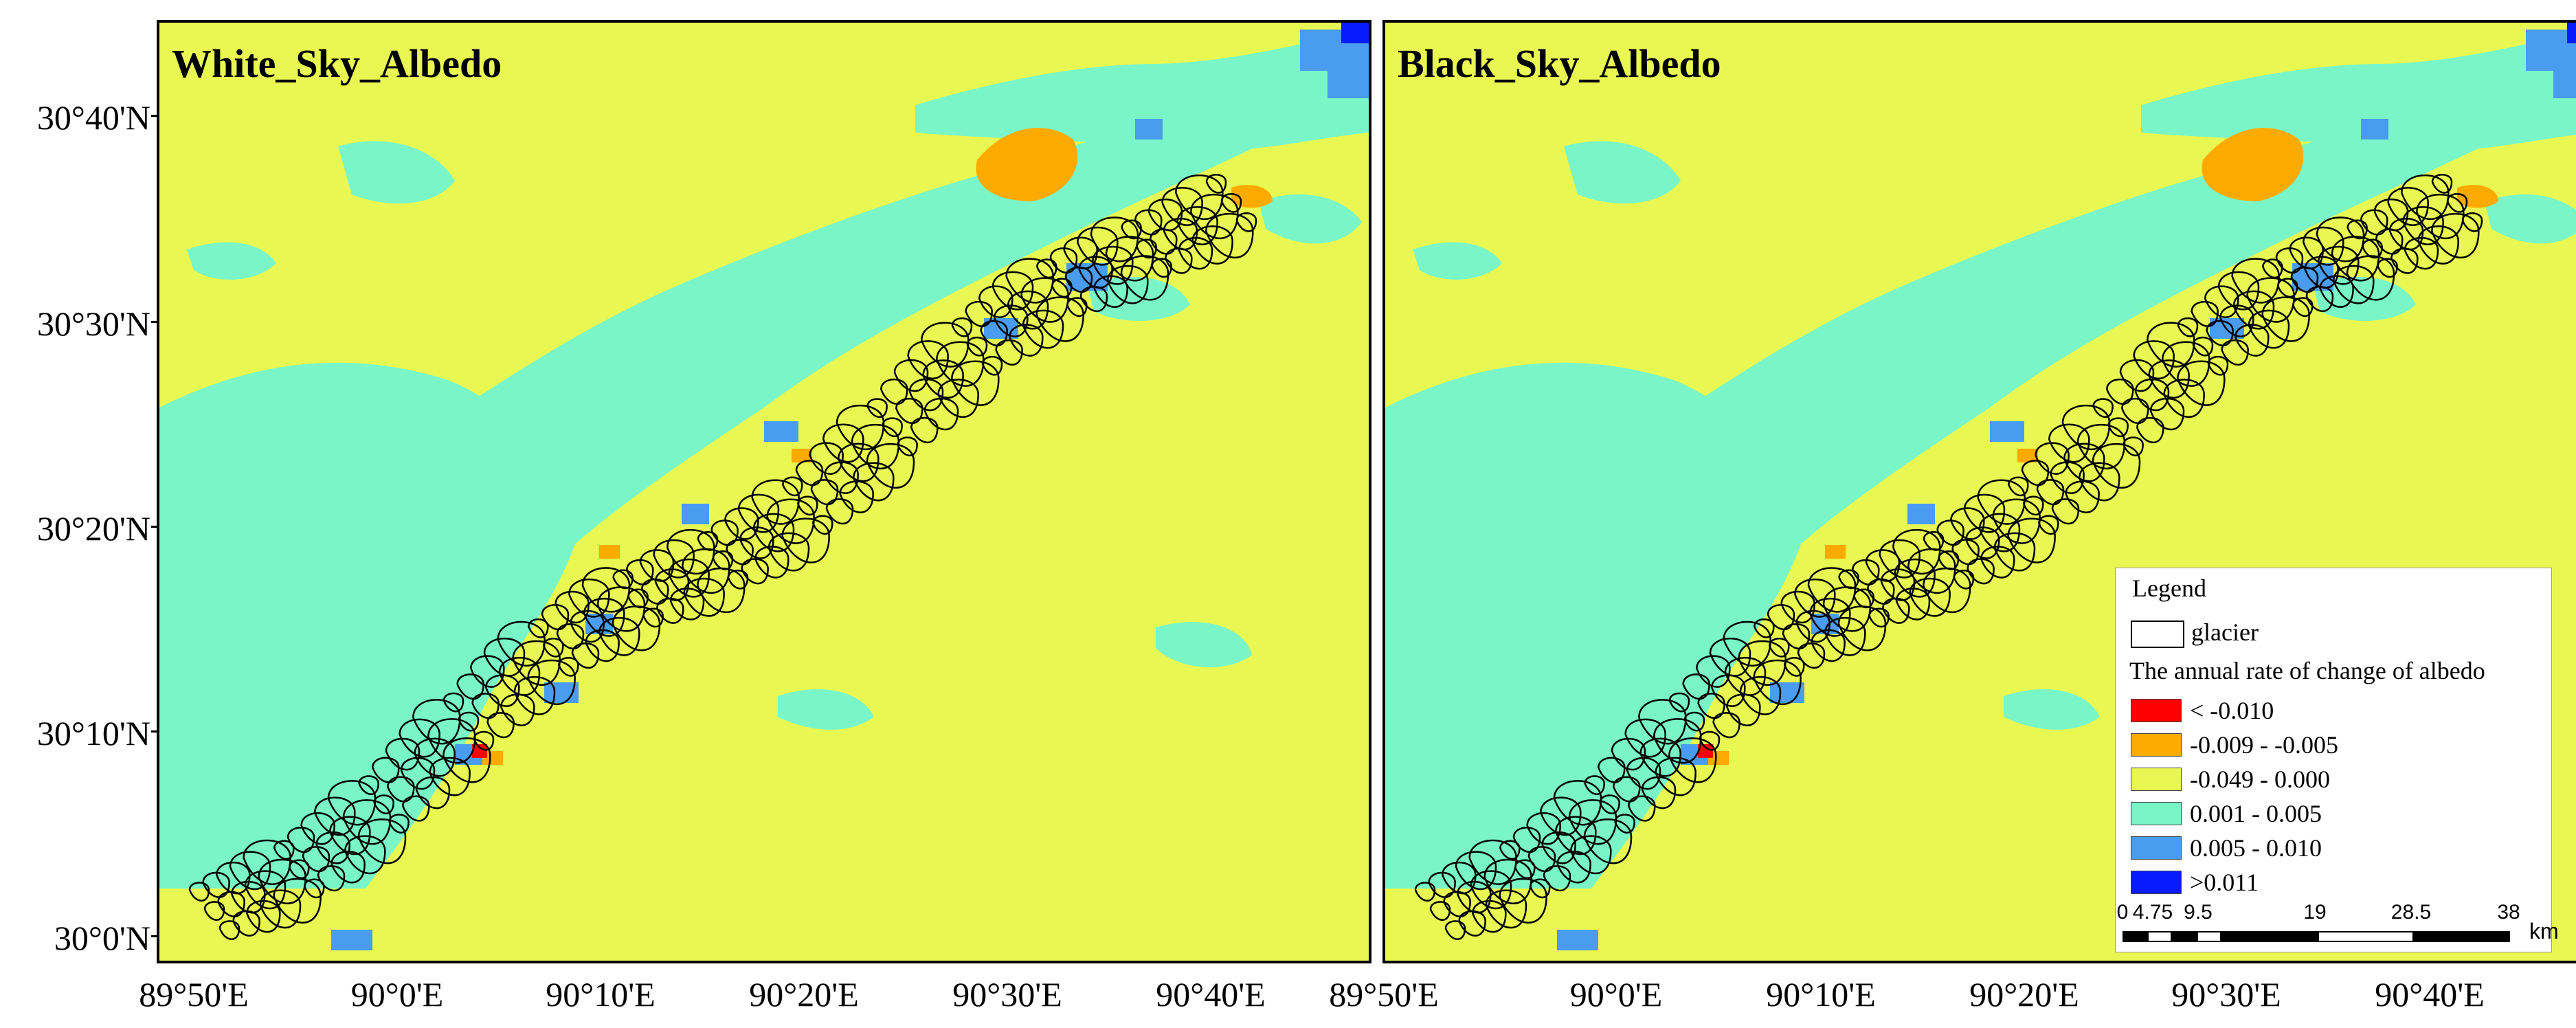 The height and width of the screenshot is (1028, 2576). Describe the element at coordinates (2024, 994) in the screenshot. I see `lon-label-right-90-20: 90°20'E` at that location.